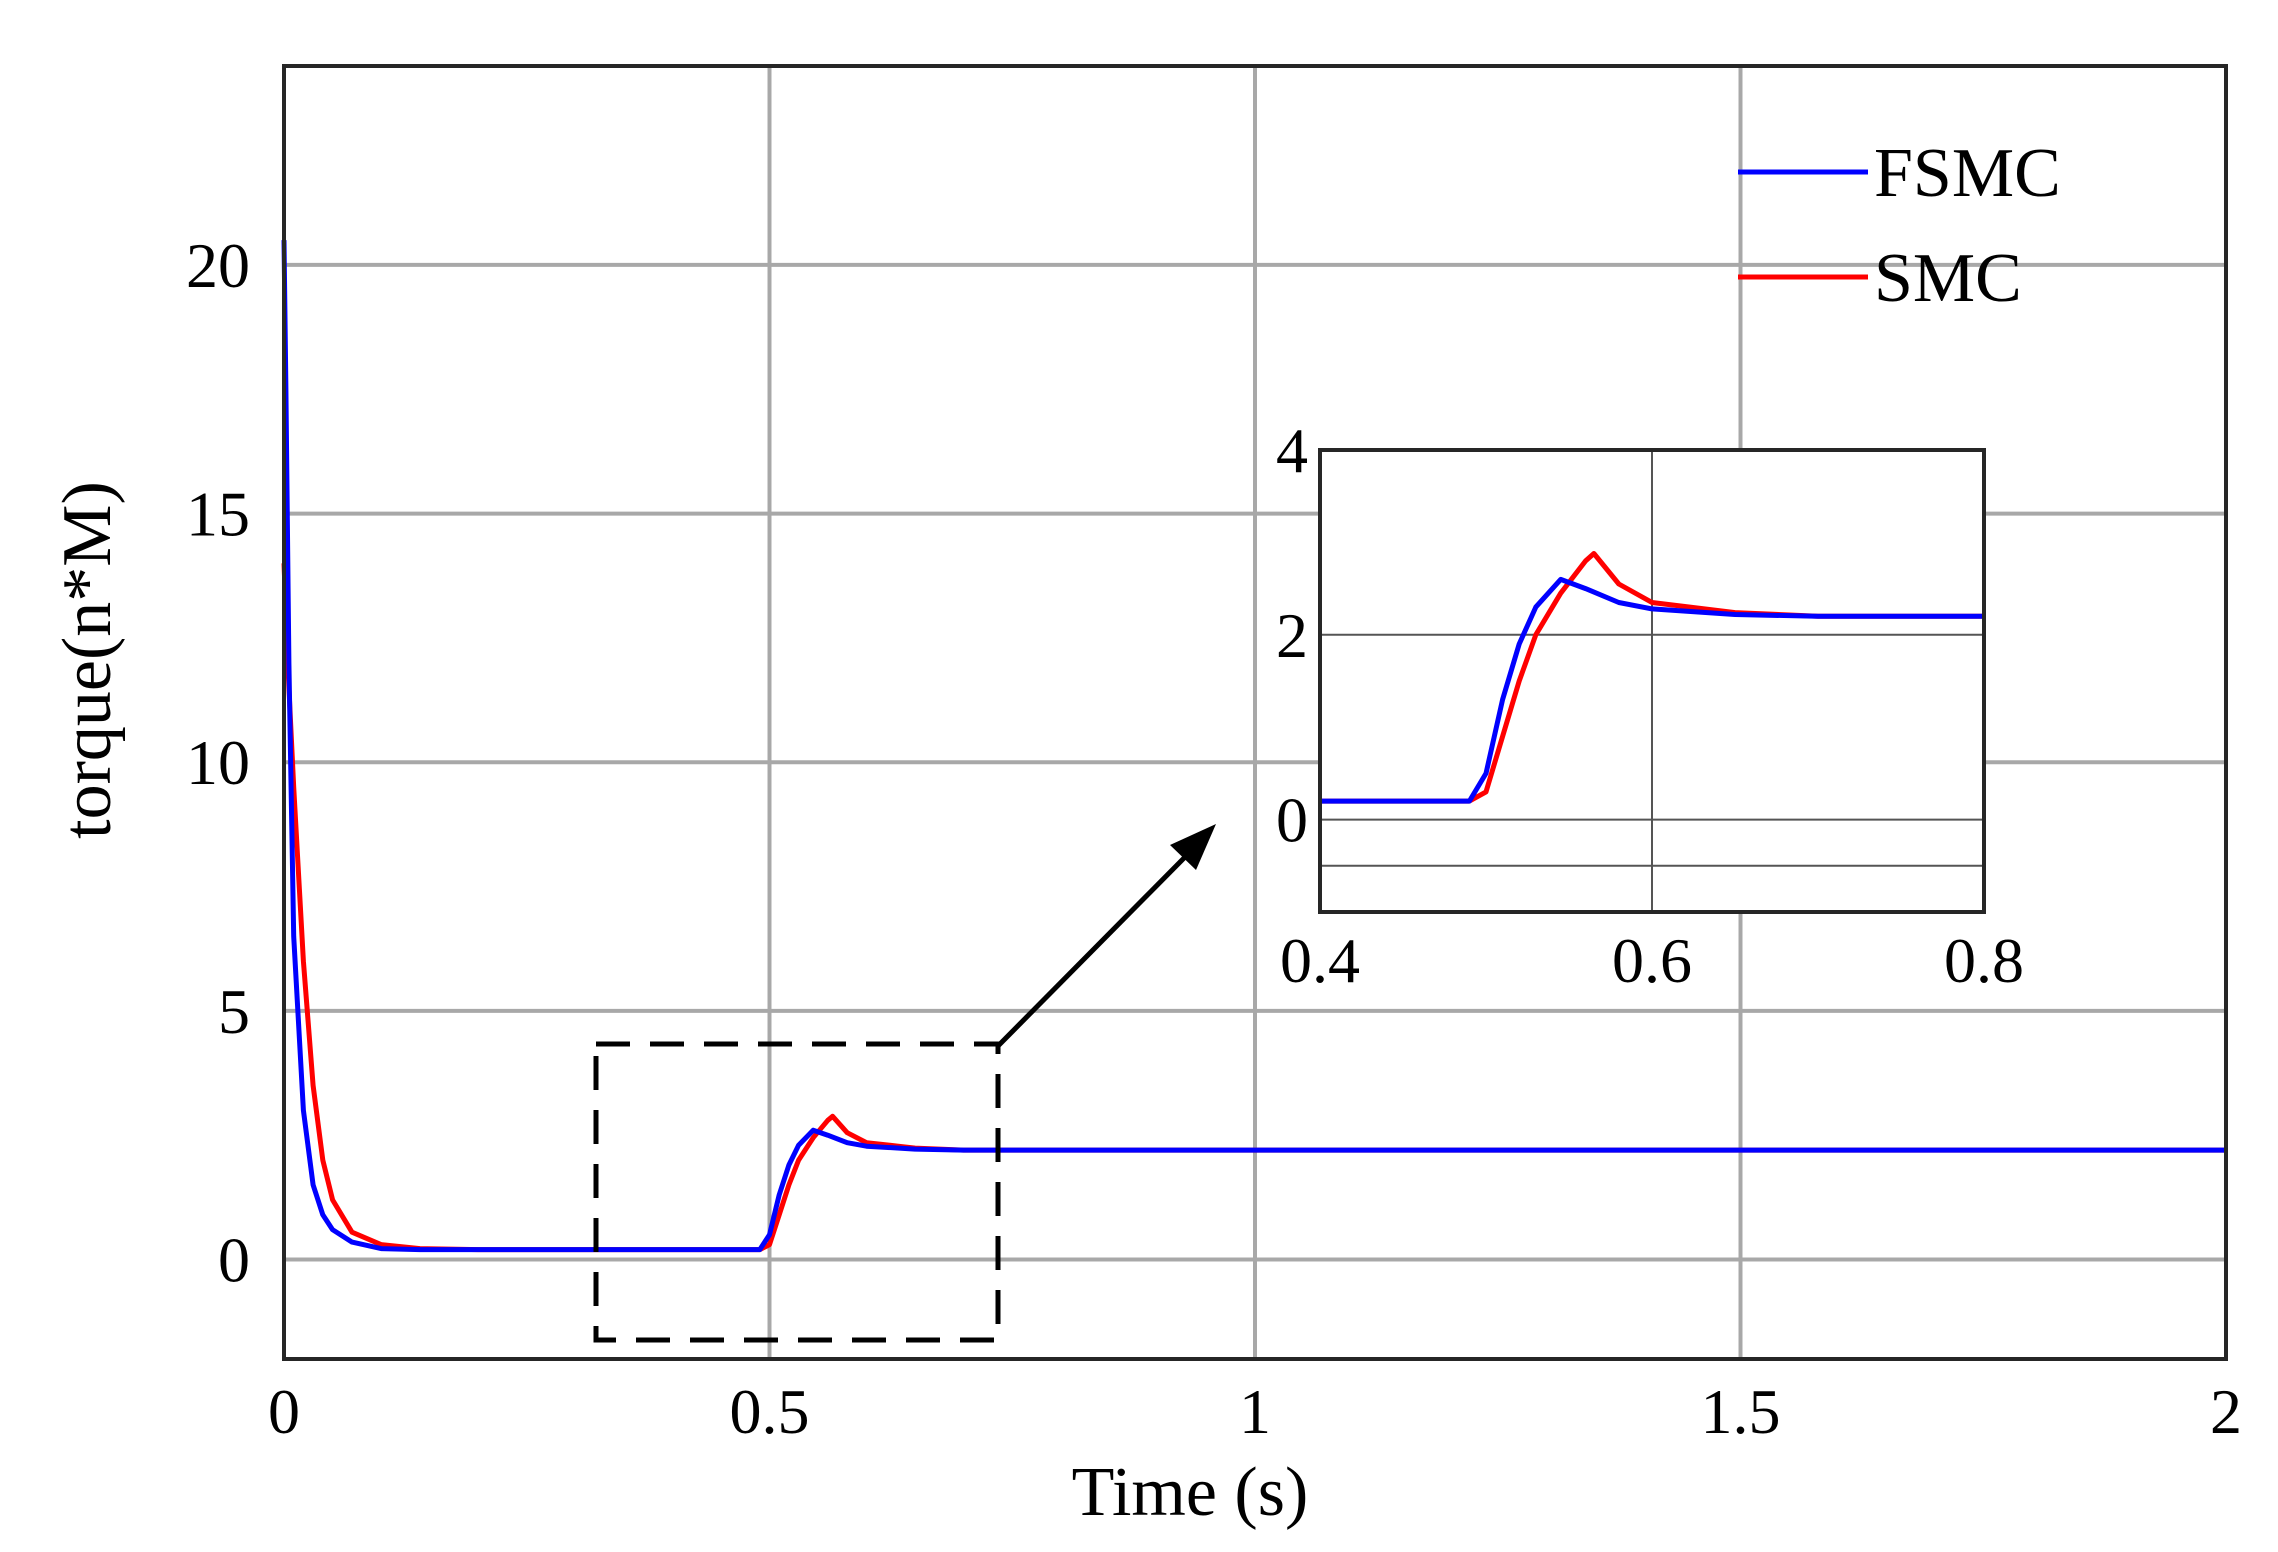 This screenshot has width=2278, height=1552. What do you see at coordinates (2226, 1411) in the screenshot?
I see `main-x-tick-label: 2` at bounding box center [2226, 1411].